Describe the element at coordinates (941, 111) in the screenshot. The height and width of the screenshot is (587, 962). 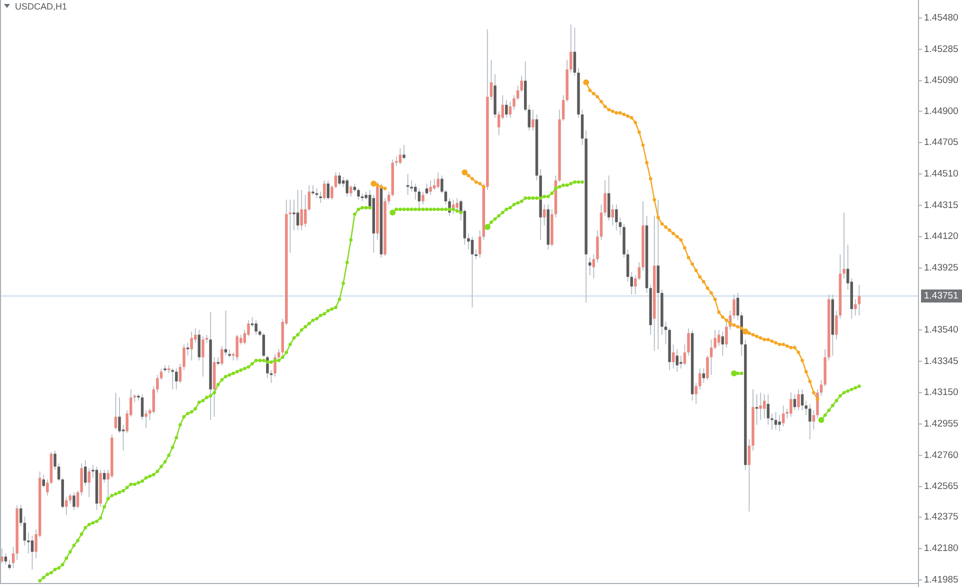
I see `y-tick-label: 1.44900` at that location.